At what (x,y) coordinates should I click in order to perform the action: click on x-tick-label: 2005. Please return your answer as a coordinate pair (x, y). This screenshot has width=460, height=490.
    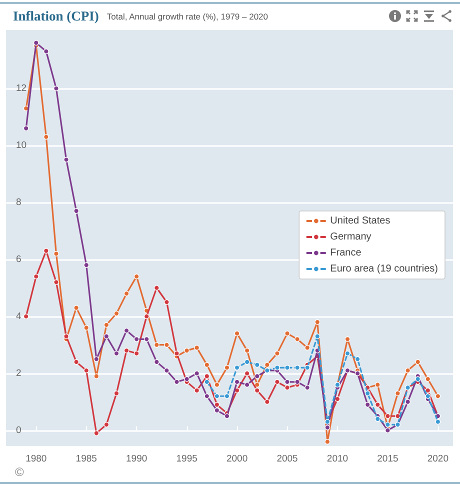
    Looking at the image, I should click on (287, 459).